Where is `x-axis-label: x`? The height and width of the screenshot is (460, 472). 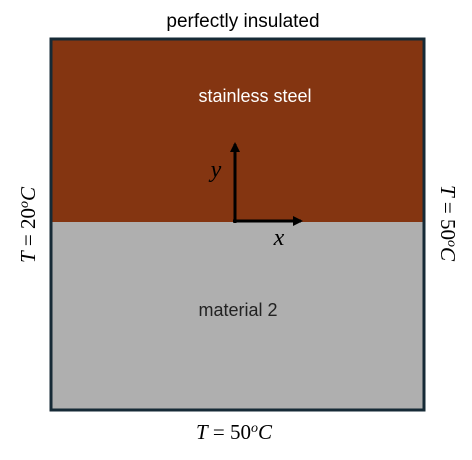
x-axis-label: x is located at coordinates (279, 238).